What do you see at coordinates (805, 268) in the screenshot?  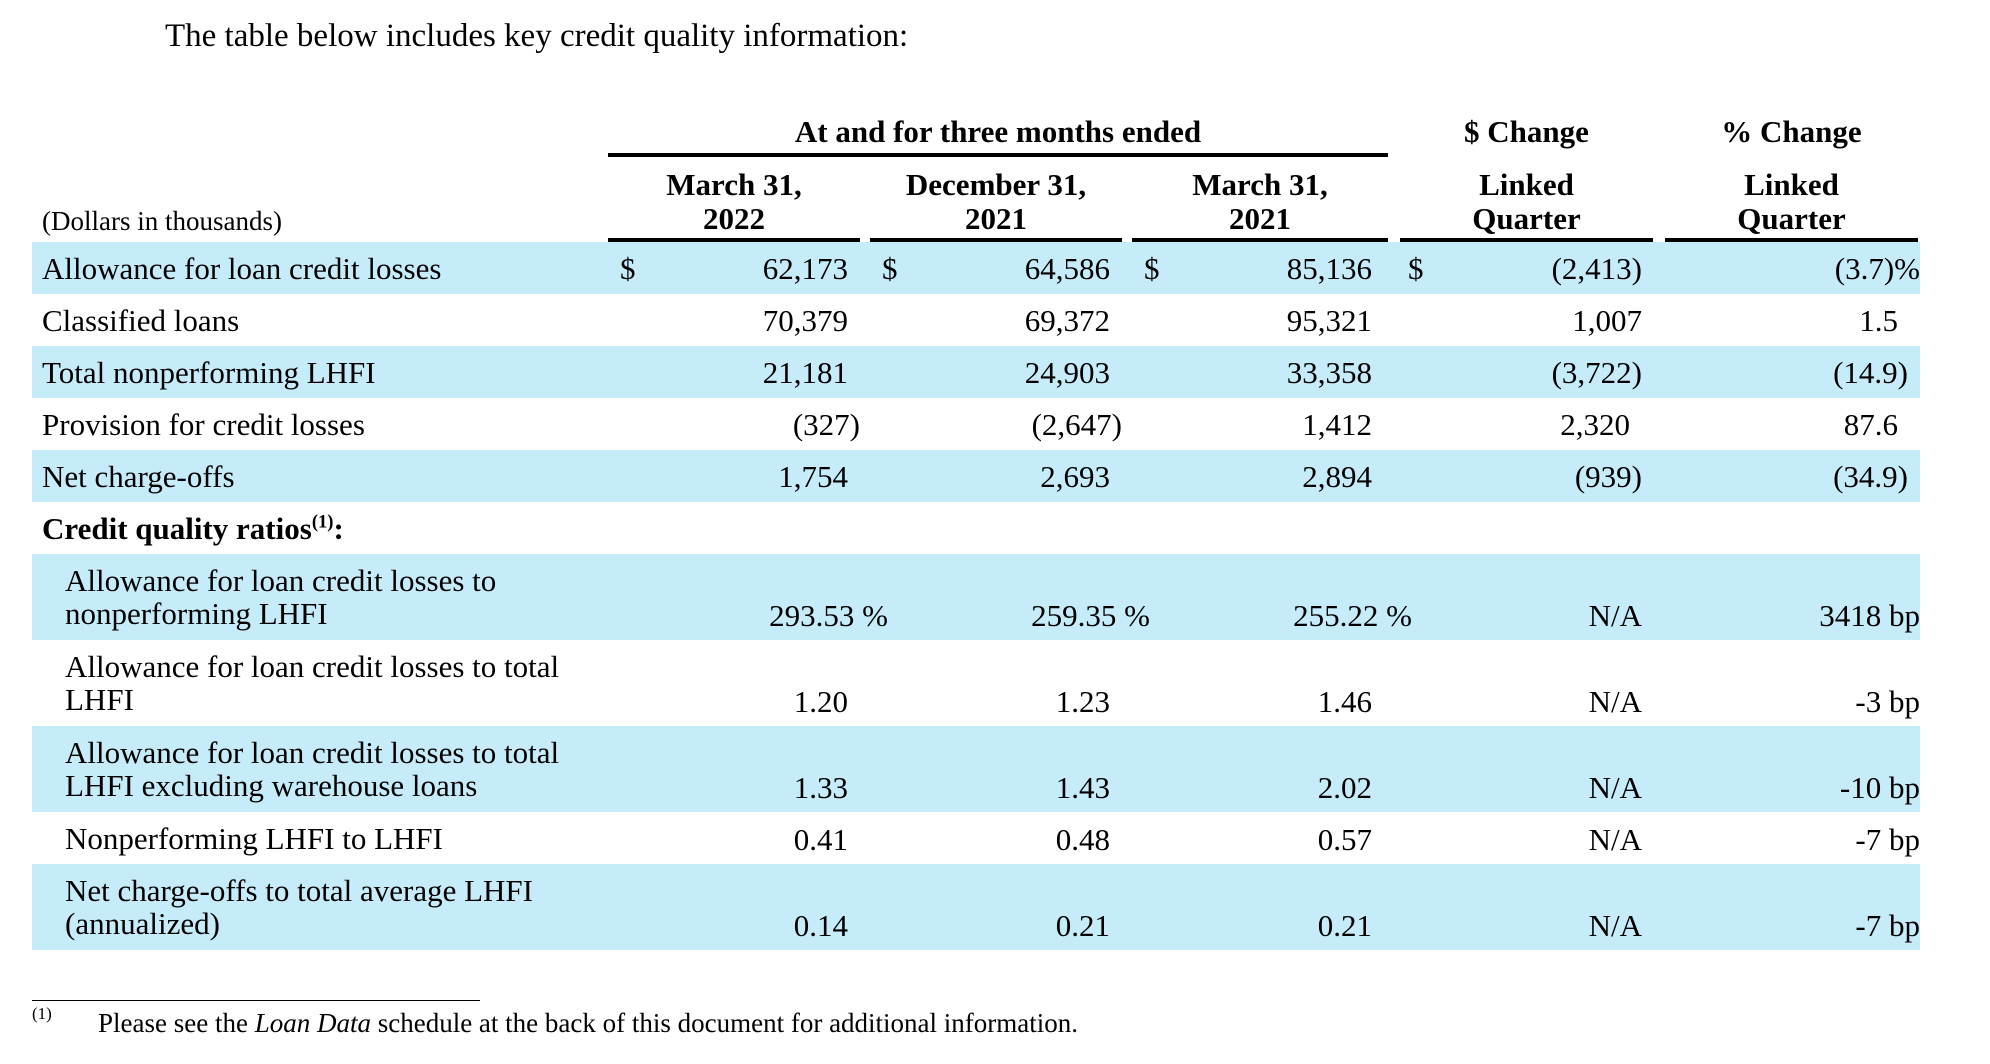 I see `value-mar-2022: 62,173` at bounding box center [805, 268].